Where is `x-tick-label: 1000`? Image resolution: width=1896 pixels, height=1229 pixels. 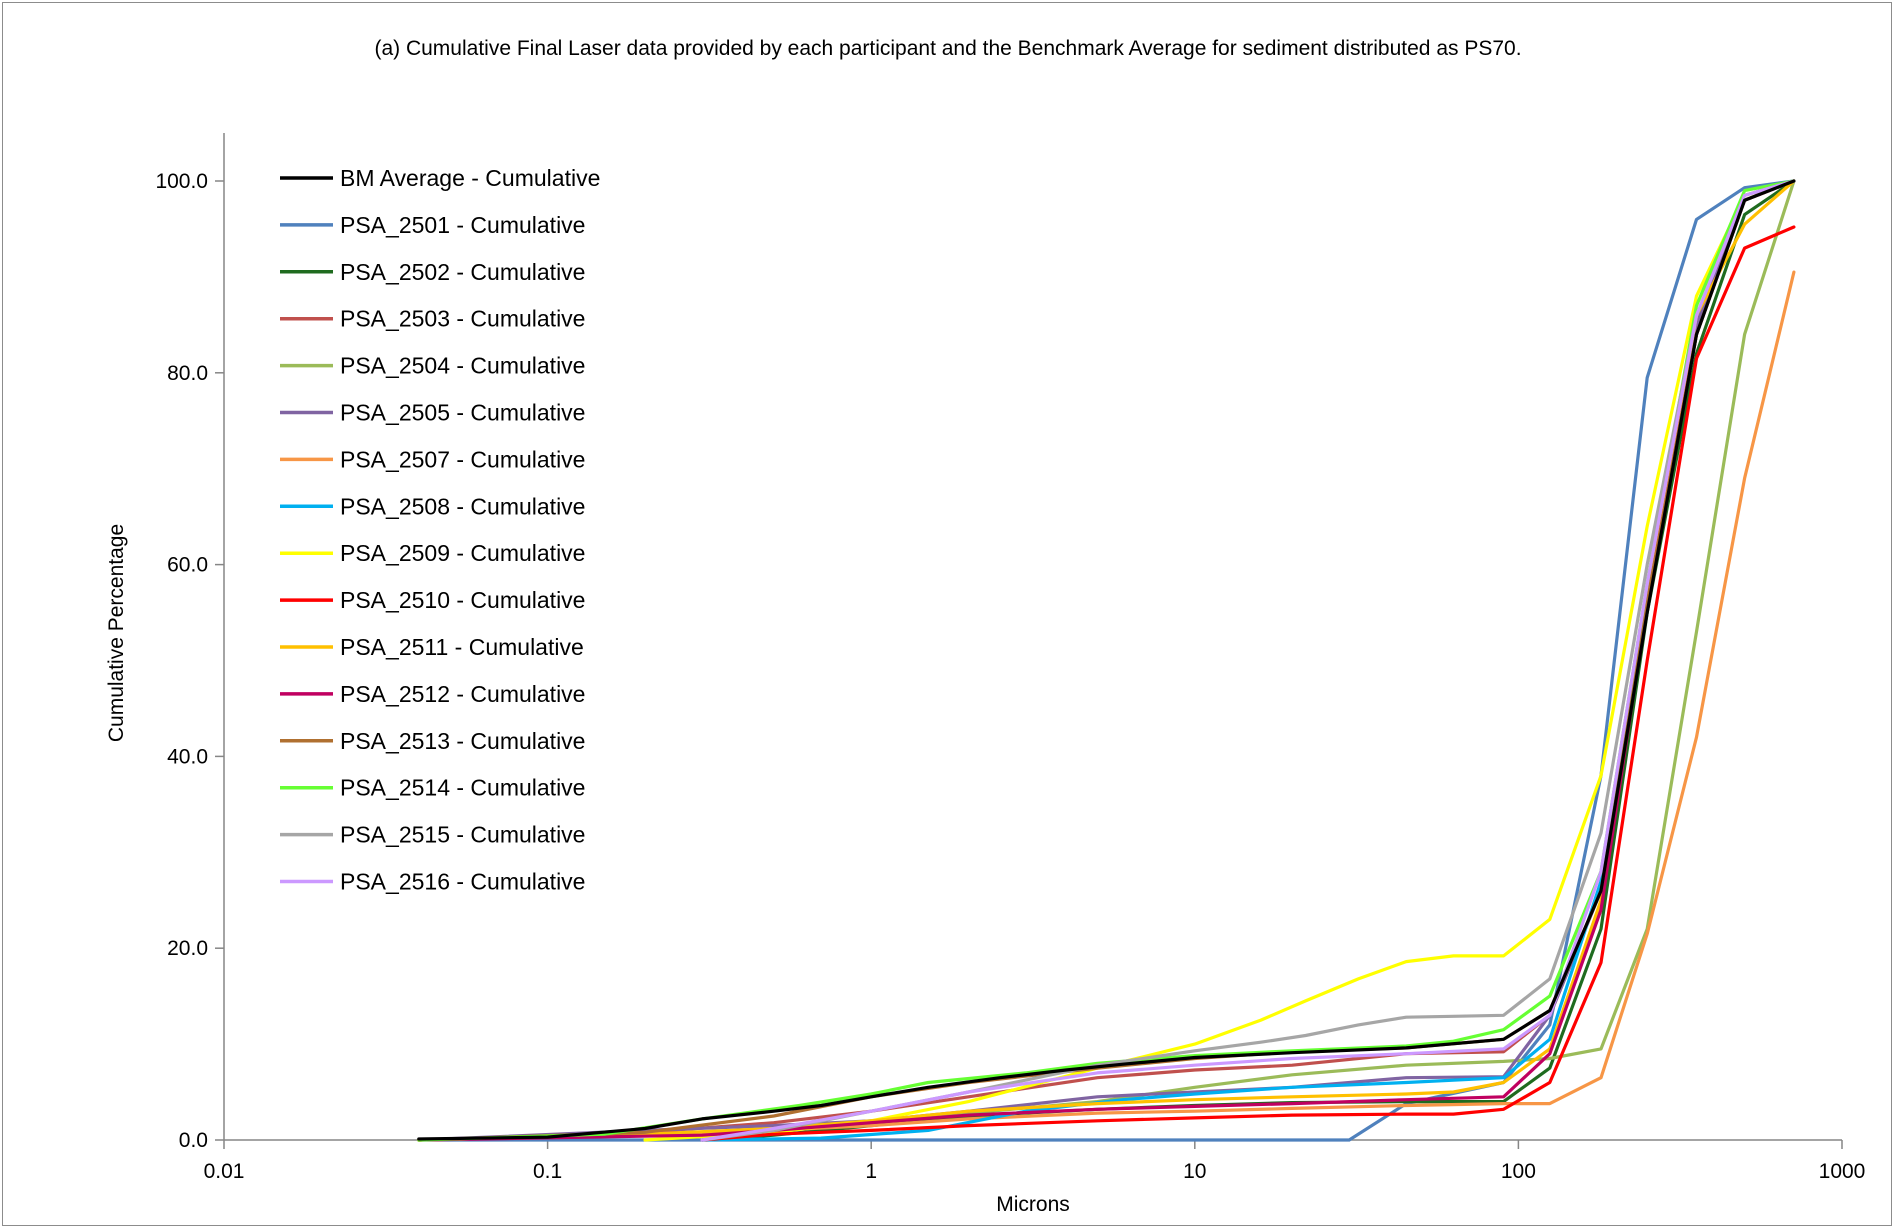 x-tick-label: 1000 is located at coordinates (1842, 1171).